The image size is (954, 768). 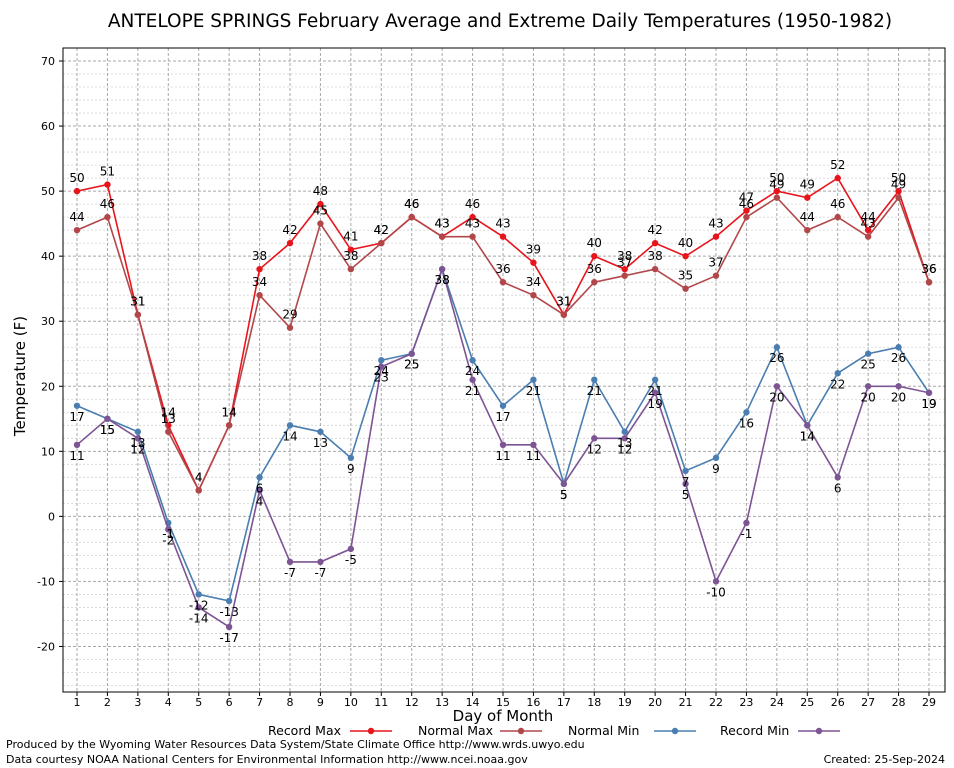 What do you see at coordinates (807, 436) in the screenshot?
I see `record-min-data-label: 14` at bounding box center [807, 436].